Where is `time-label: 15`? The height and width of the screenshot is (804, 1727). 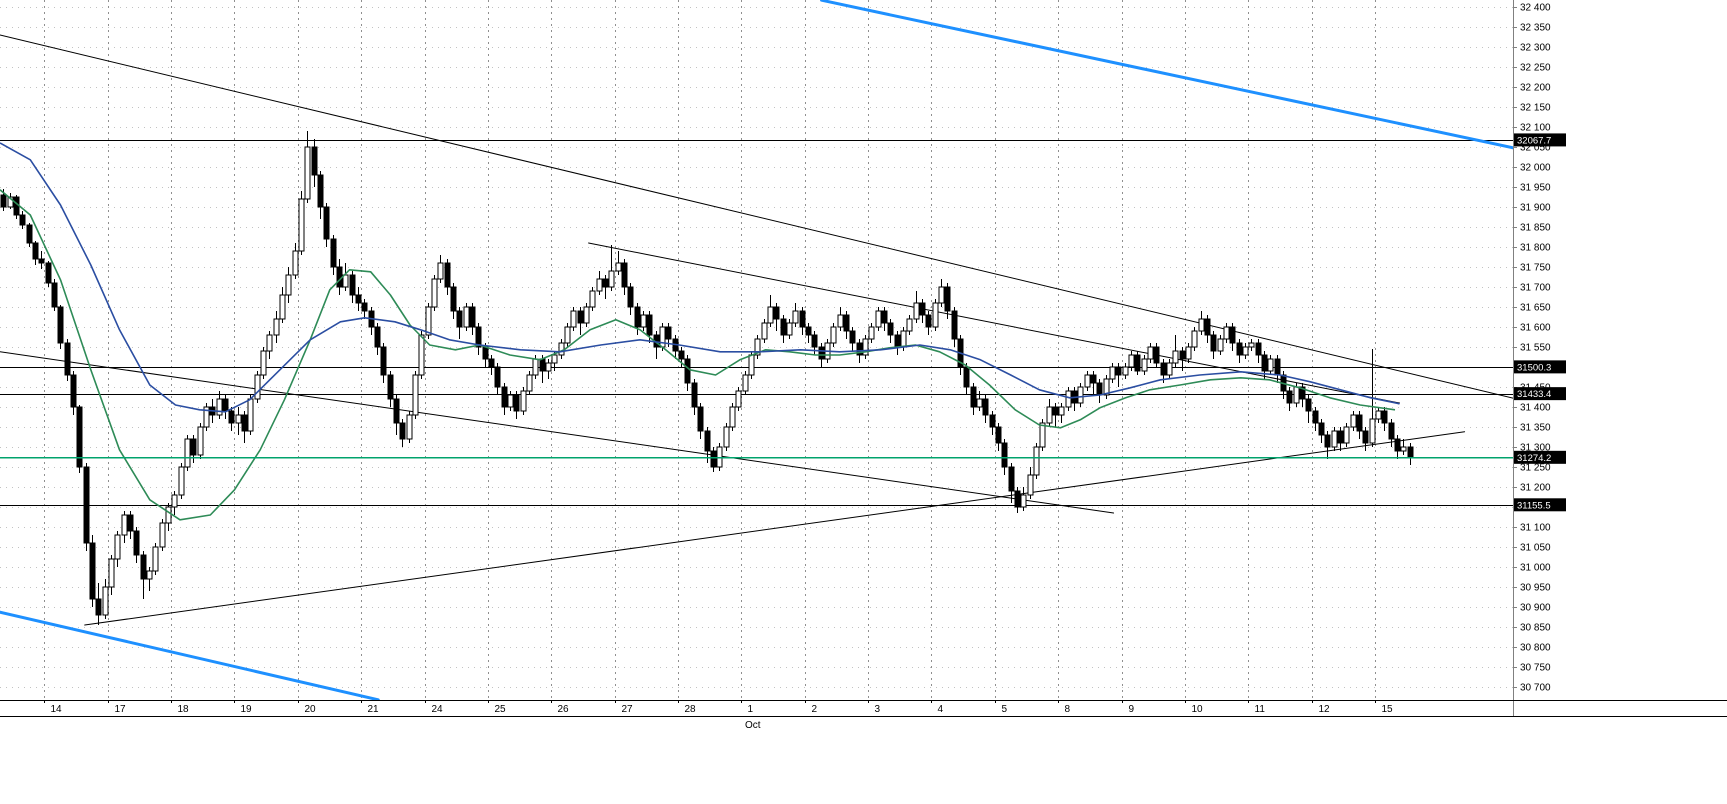 time-label: 15 is located at coordinates (1388, 709).